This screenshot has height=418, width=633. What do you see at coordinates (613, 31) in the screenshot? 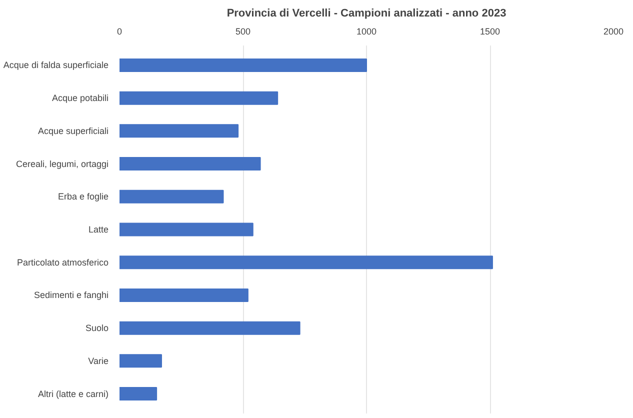
I see `x-tick-label: 2000` at bounding box center [613, 31].